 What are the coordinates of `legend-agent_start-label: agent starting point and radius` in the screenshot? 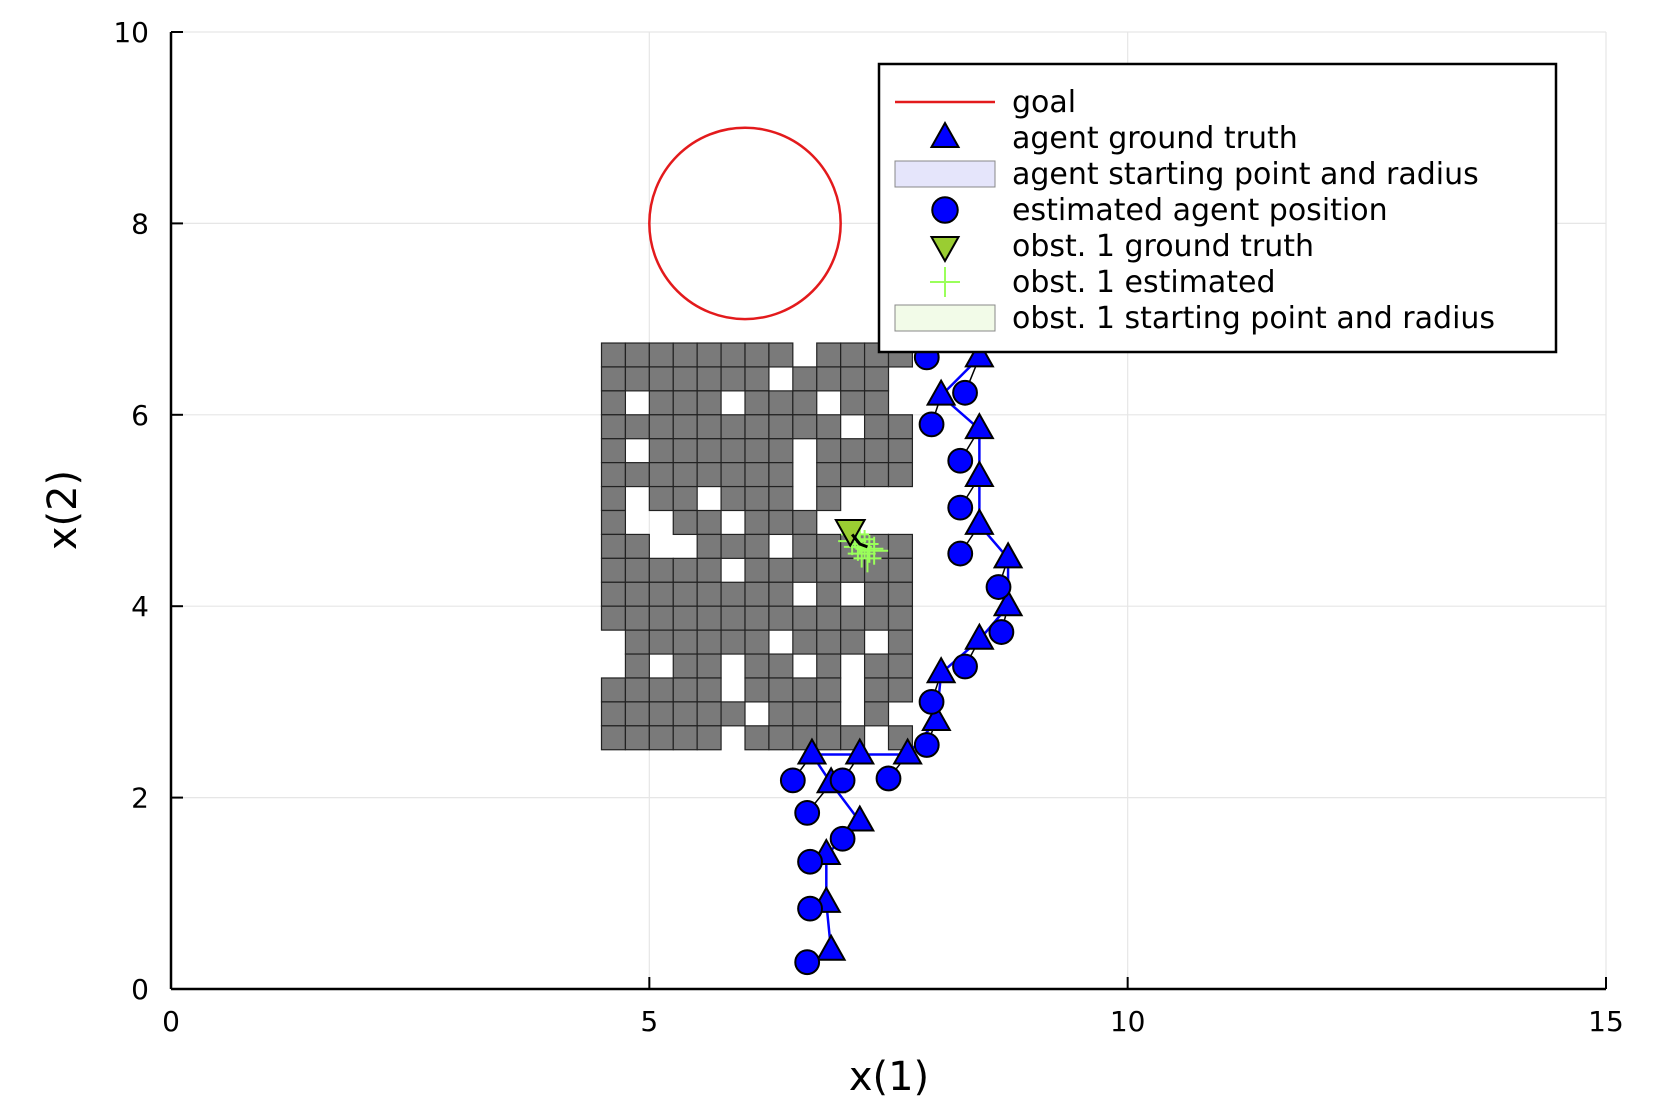 It's located at (1245, 174).